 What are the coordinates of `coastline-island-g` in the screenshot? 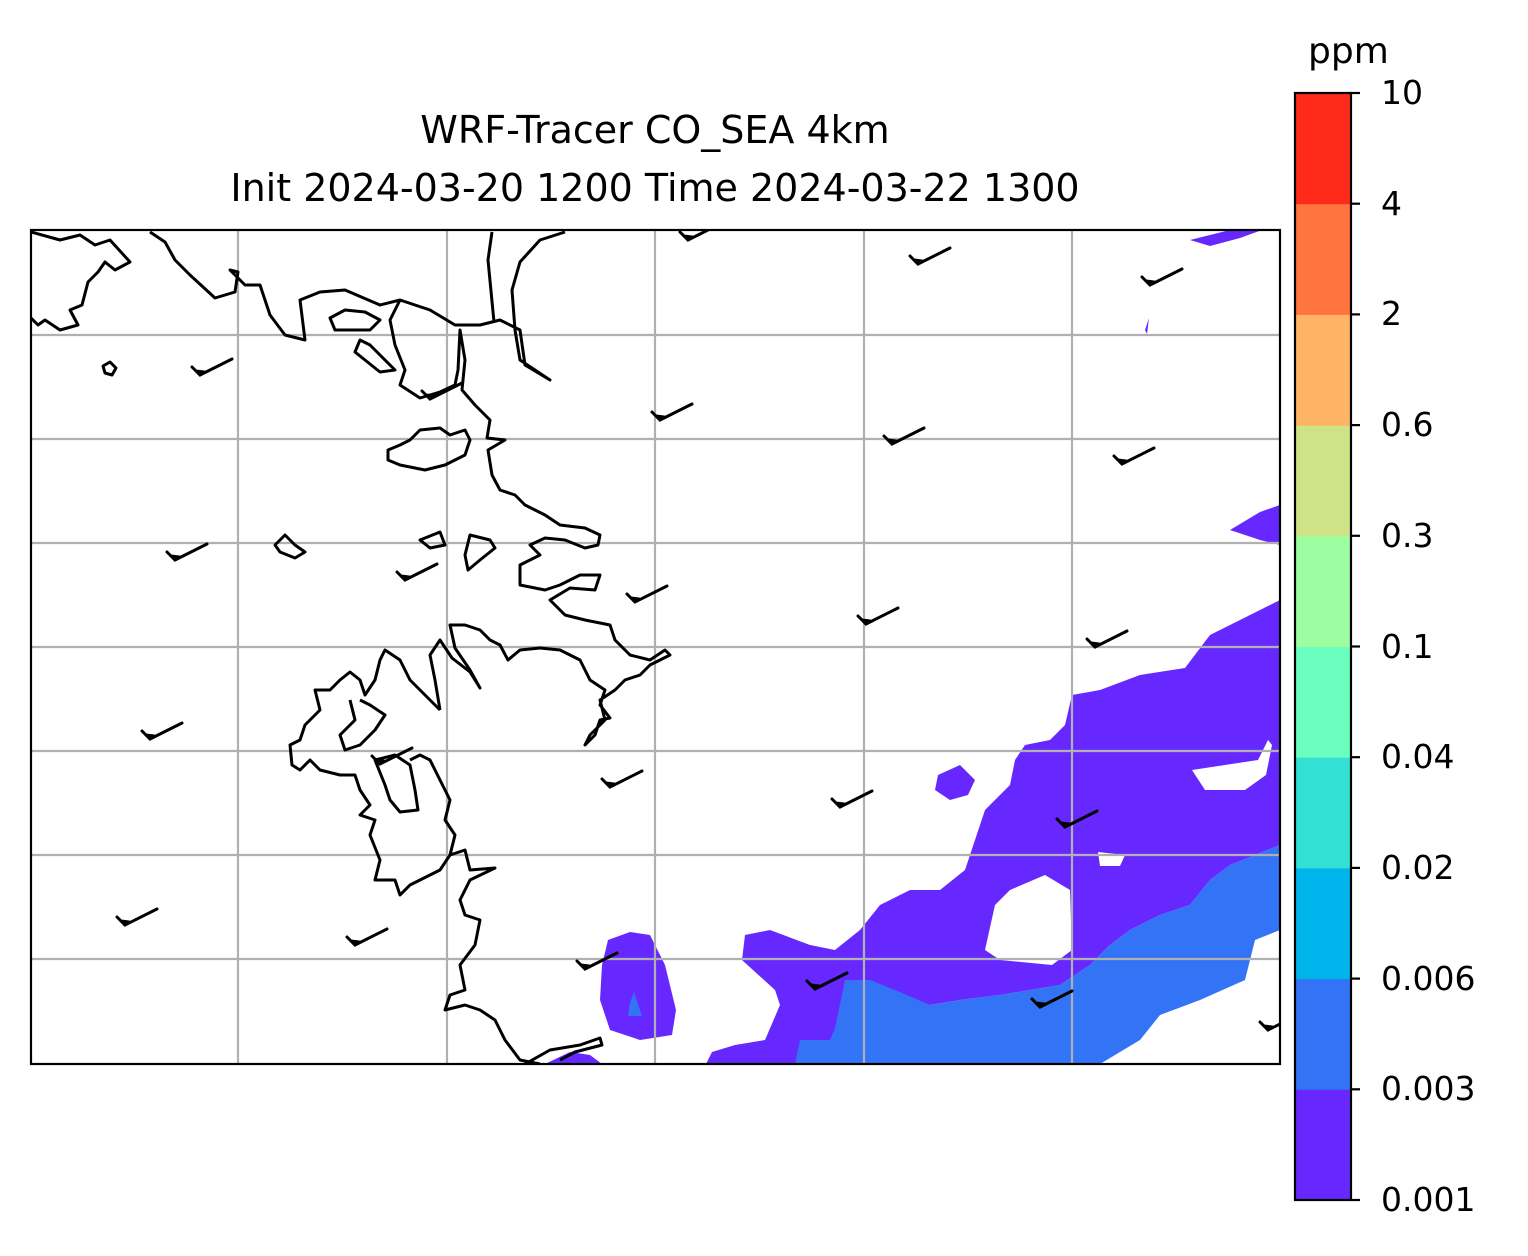 It's located at (109, 368).